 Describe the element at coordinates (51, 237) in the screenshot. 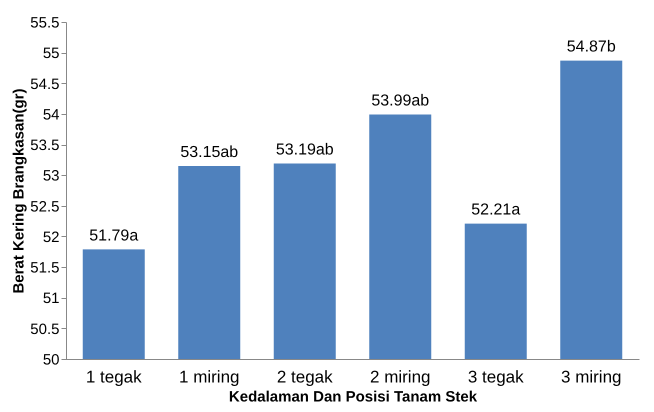

I see `y-tick-label: 52` at that location.